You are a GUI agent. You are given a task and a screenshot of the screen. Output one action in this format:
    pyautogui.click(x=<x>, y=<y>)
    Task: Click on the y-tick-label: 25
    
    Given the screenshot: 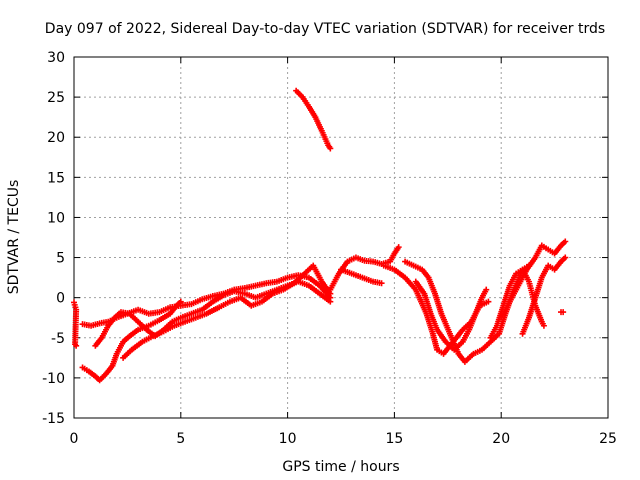 What is the action you would take?
    pyautogui.click(x=56, y=98)
    